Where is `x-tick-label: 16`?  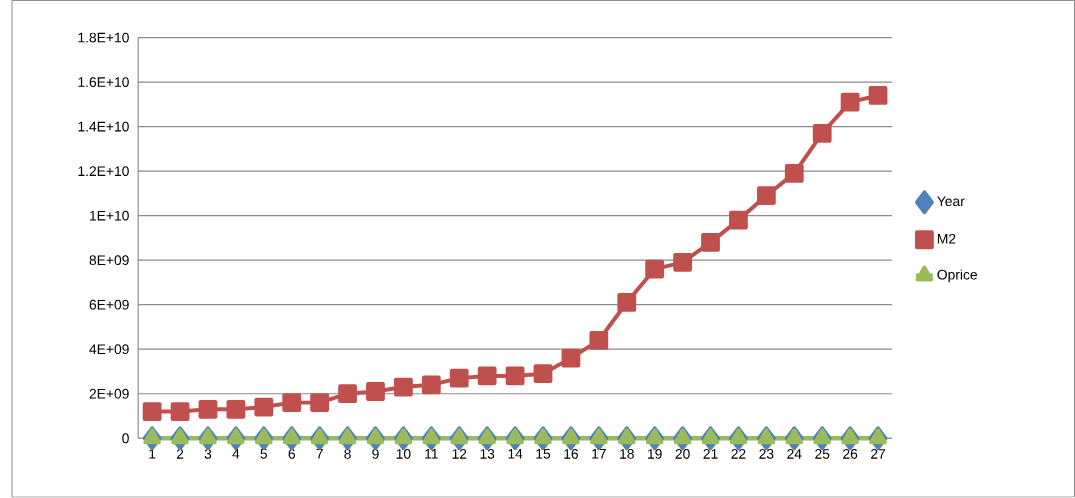 x-tick-label: 16 is located at coordinates (571, 454).